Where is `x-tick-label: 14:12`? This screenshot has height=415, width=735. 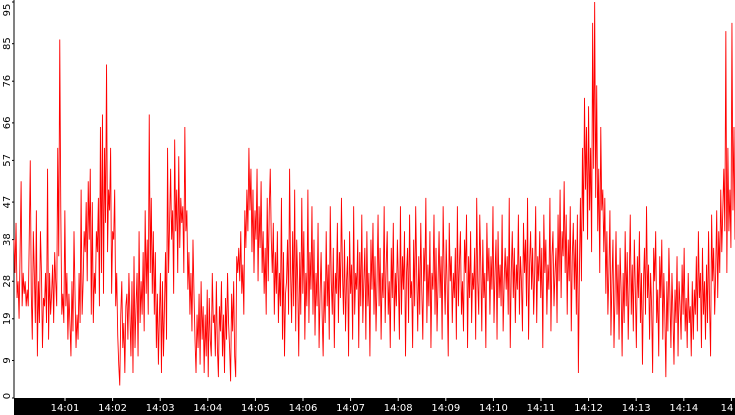
x-tick-label: 14:12 is located at coordinates (588, 408).